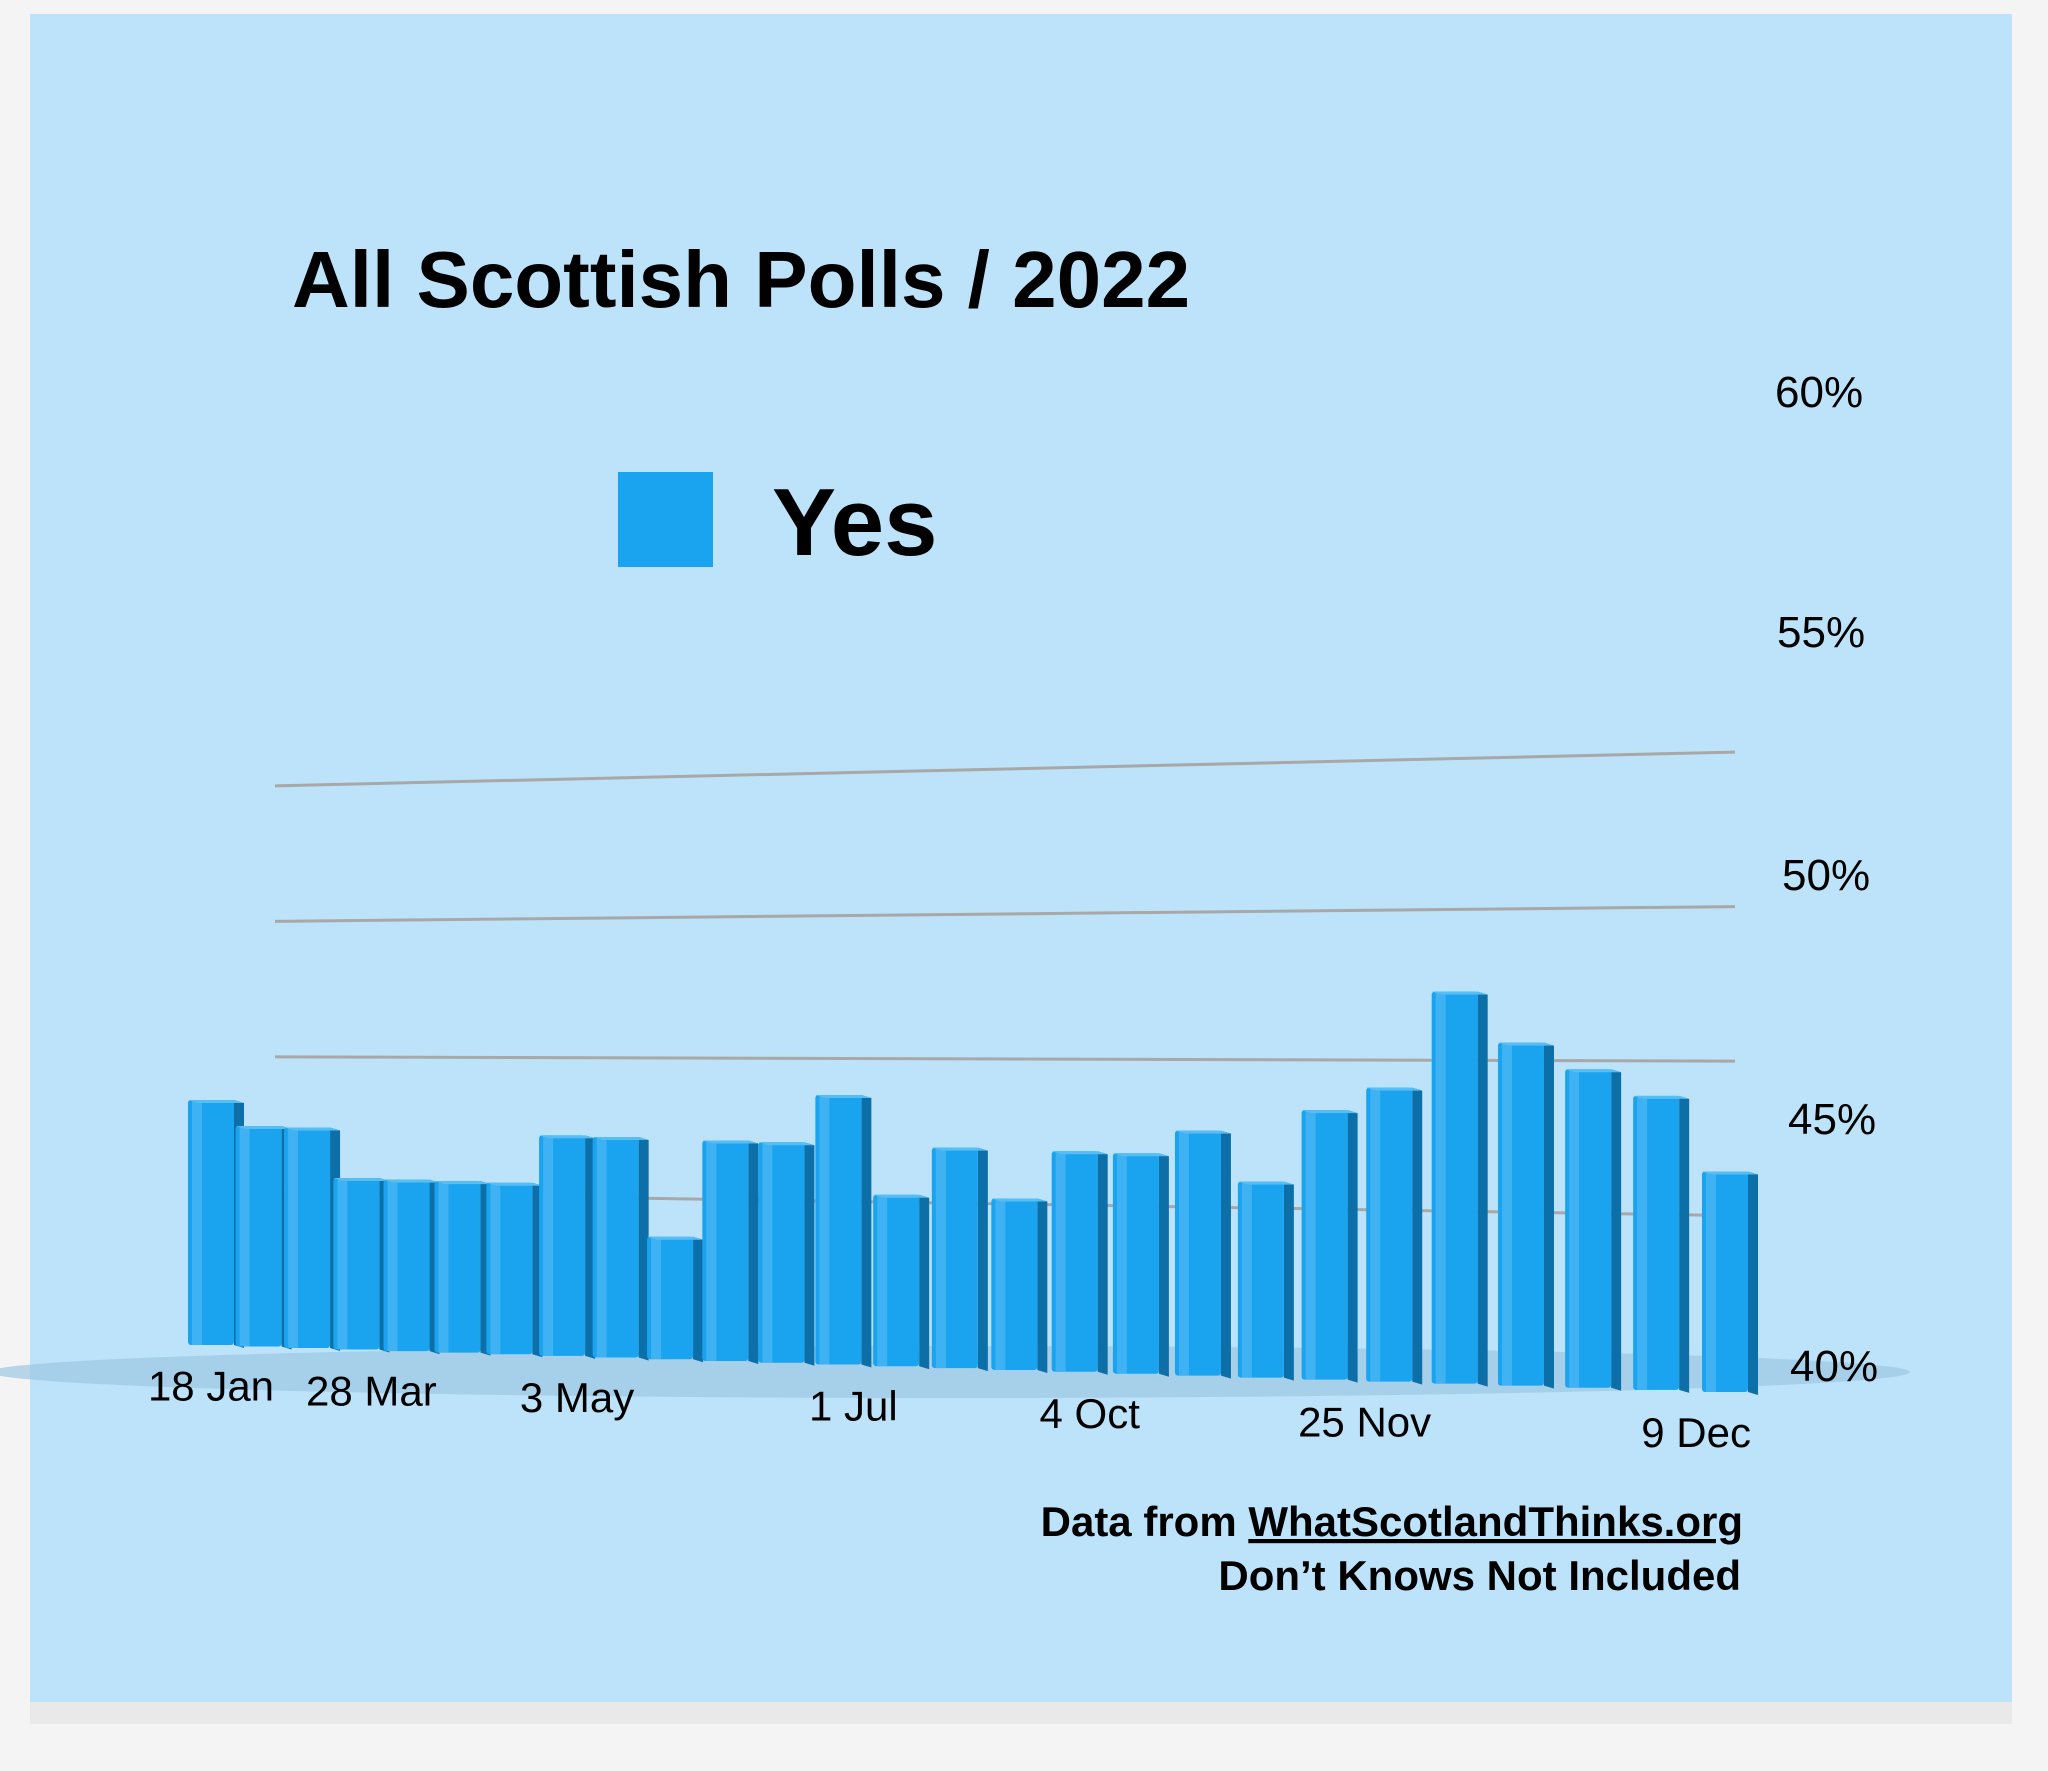 Image resolution: width=2048 pixels, height=1771 pixels. Describe the element at coordinates (1145, 1521) in the screenshot. I see `footnote-source-prefix: Data from` at that location.